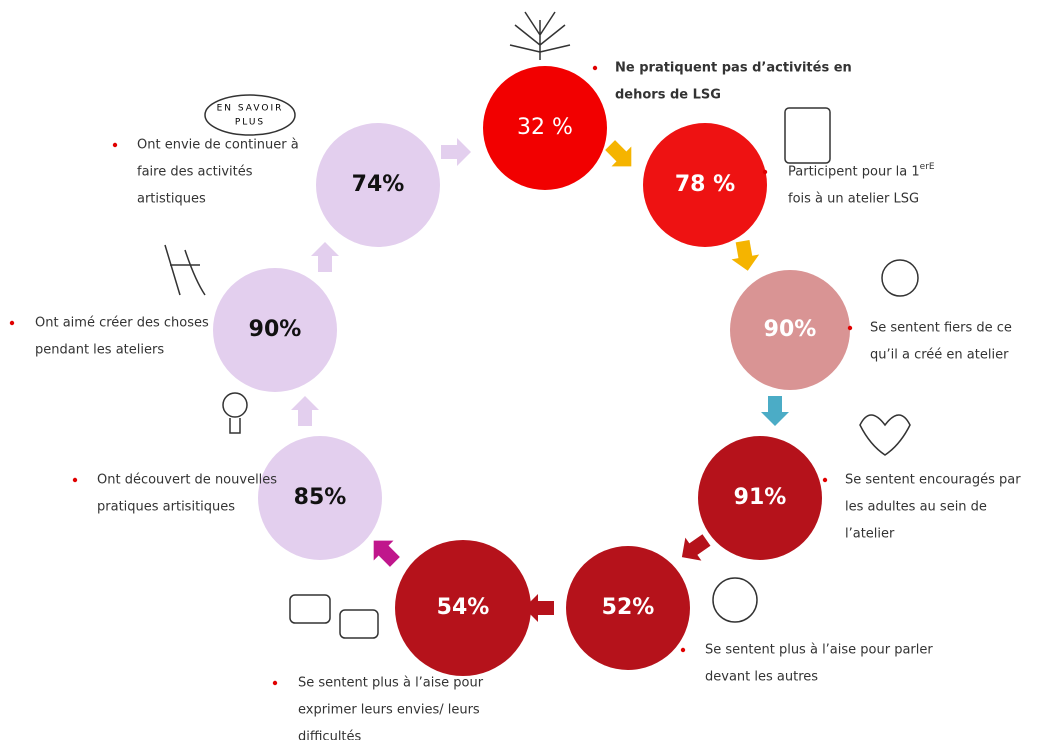  Describe the element at coordinates (927, 167) in the screenshot. I see `superscript: erE` at that location.